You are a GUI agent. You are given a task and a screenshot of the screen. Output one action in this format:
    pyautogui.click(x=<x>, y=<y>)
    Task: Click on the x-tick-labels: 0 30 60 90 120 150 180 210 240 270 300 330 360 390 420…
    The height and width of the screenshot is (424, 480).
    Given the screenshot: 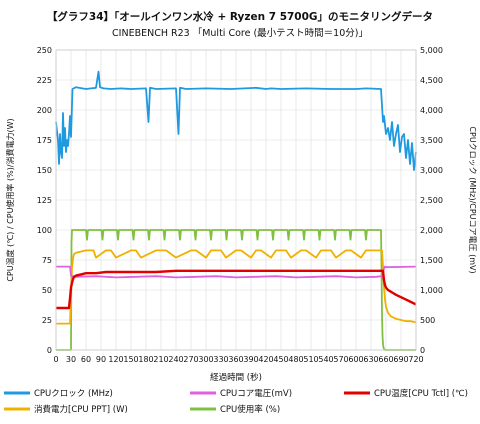 What is the action you would take?
    pyautogui.click(x=238, y=359)
    